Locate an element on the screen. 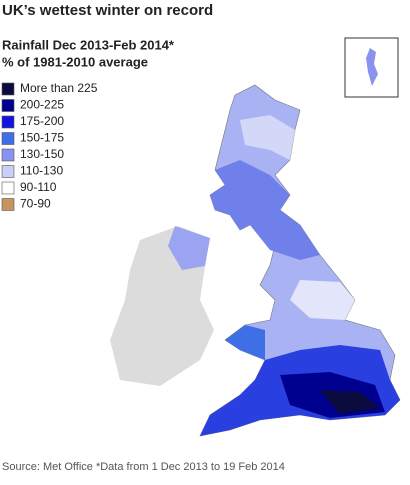 This screenshot has width=410, height=485. shetland is located at coordinates (372, 67).